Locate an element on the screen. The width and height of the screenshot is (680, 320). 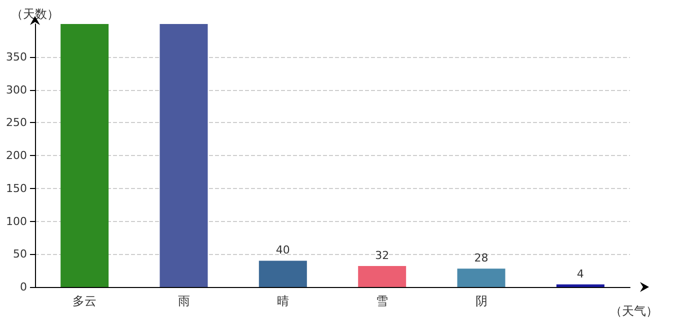
y-tick-label: 250 is located at coordinates (16, 123).